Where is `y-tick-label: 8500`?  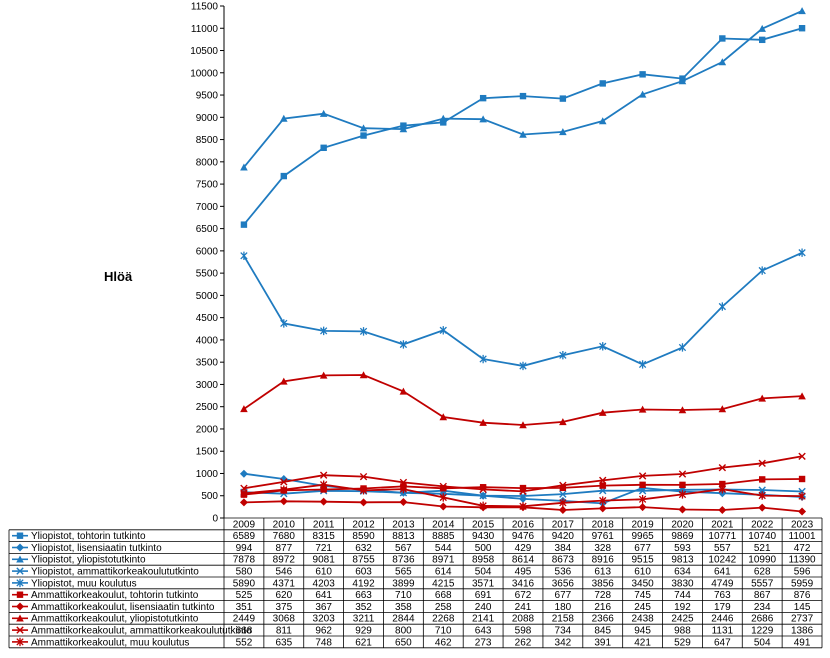 y-tick-label: 8500 is located at coordinates (207, 140).